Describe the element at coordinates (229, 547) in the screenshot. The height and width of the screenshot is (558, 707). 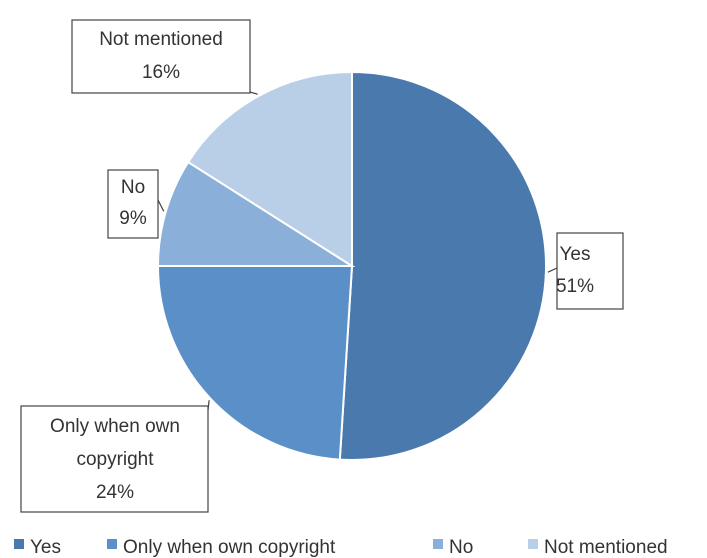
I see `legend-label: Only when own copyright` at that location.